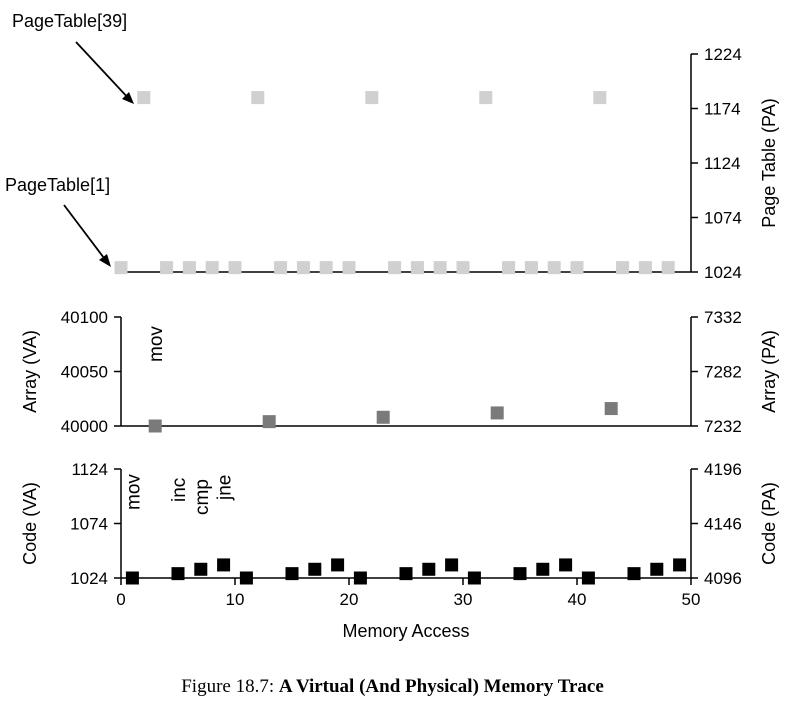 The width and height of the screenshot is (785, 707). What do you see at coordinates (691, 599) in the screenshot?
I see `x-tick-label: 50` at bounding box center [691, 599].